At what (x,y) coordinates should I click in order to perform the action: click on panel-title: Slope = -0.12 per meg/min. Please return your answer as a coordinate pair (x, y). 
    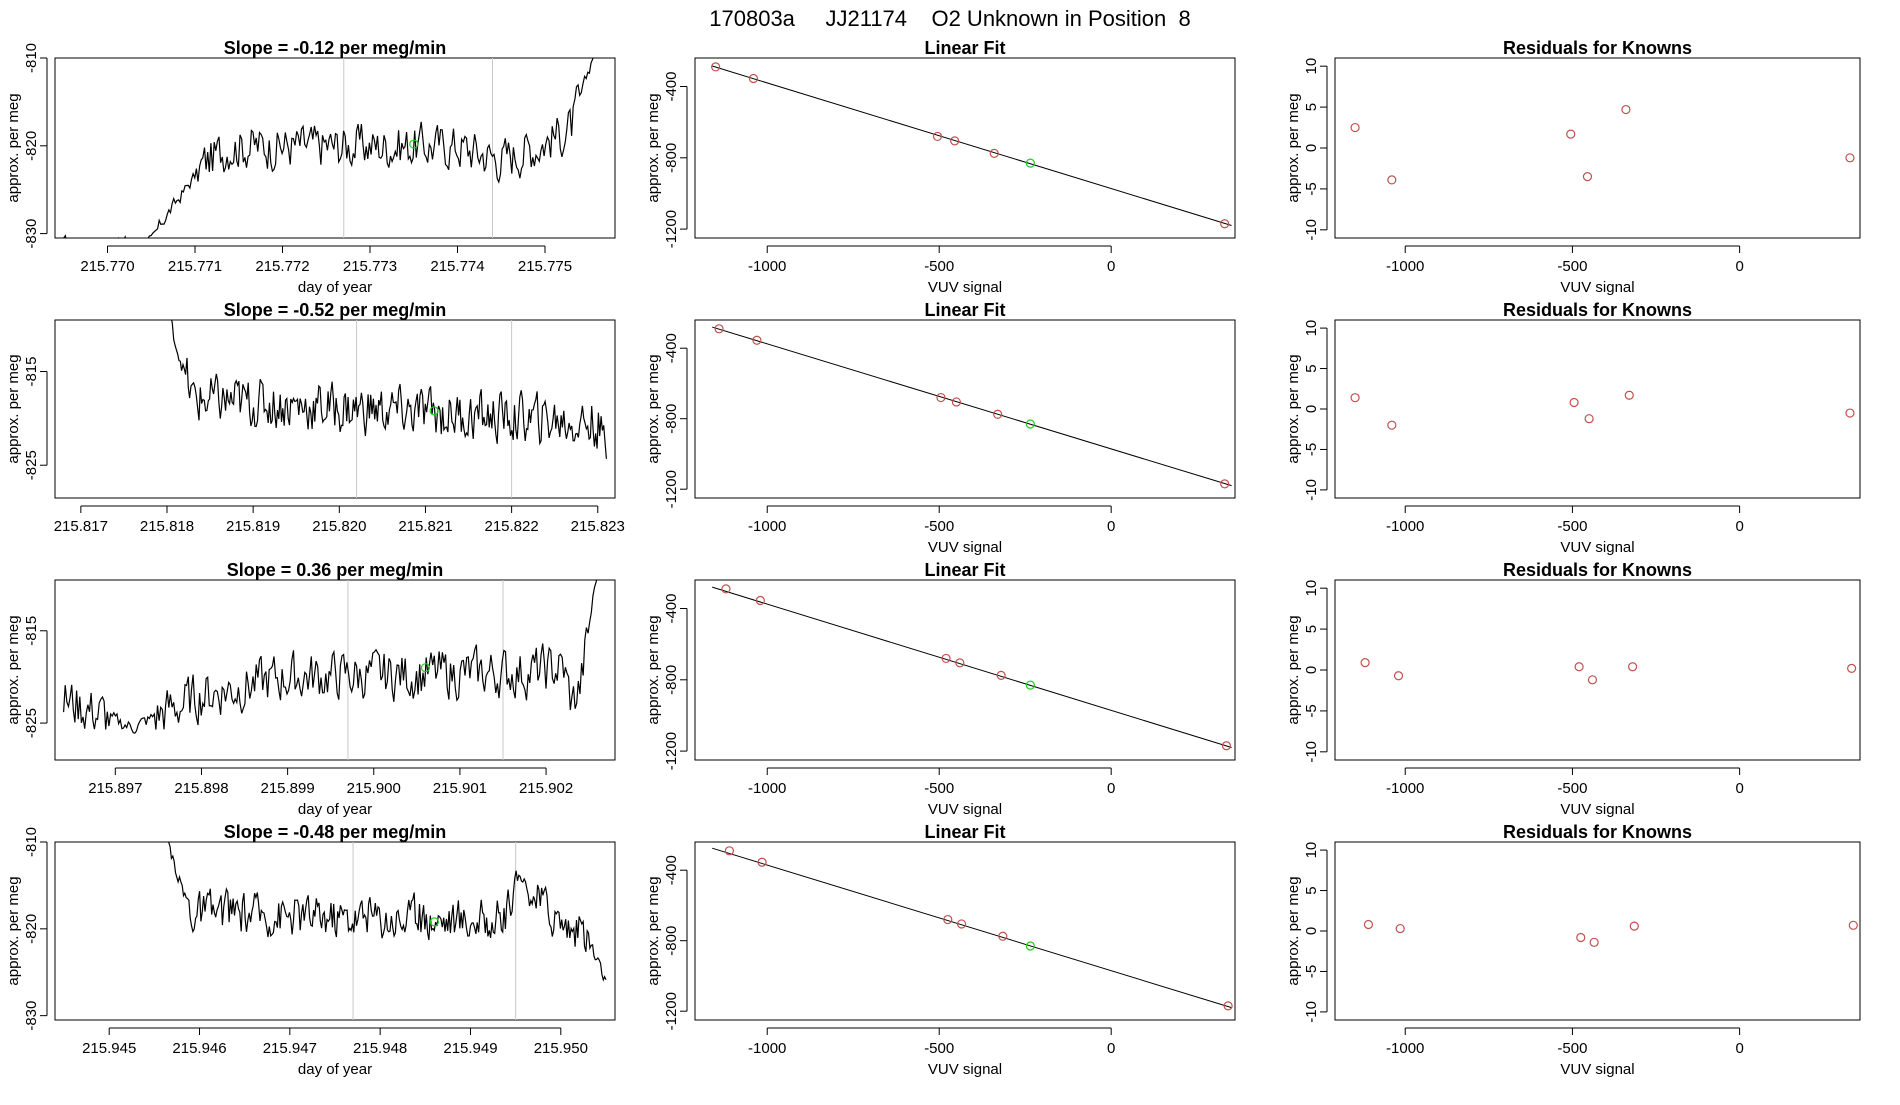
    Looking at the image, I should click on (335, 48).